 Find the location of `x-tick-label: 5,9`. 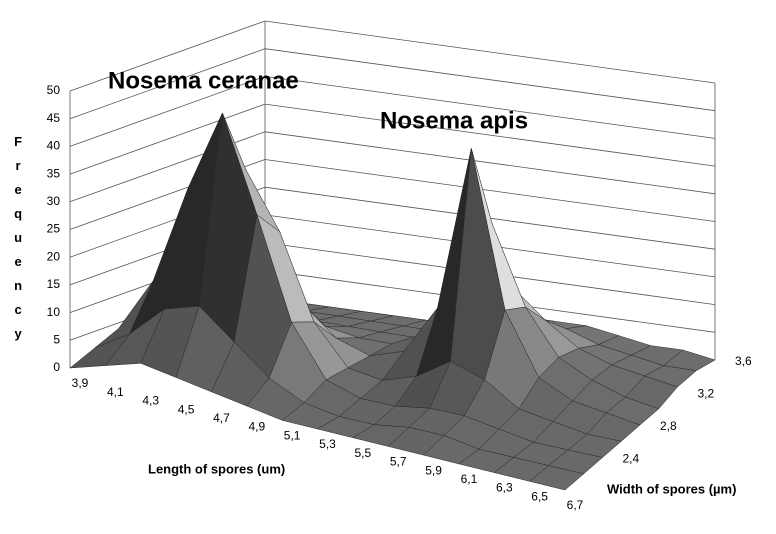

x-tick-label: 5,9 is located at coordinates (433, 470).